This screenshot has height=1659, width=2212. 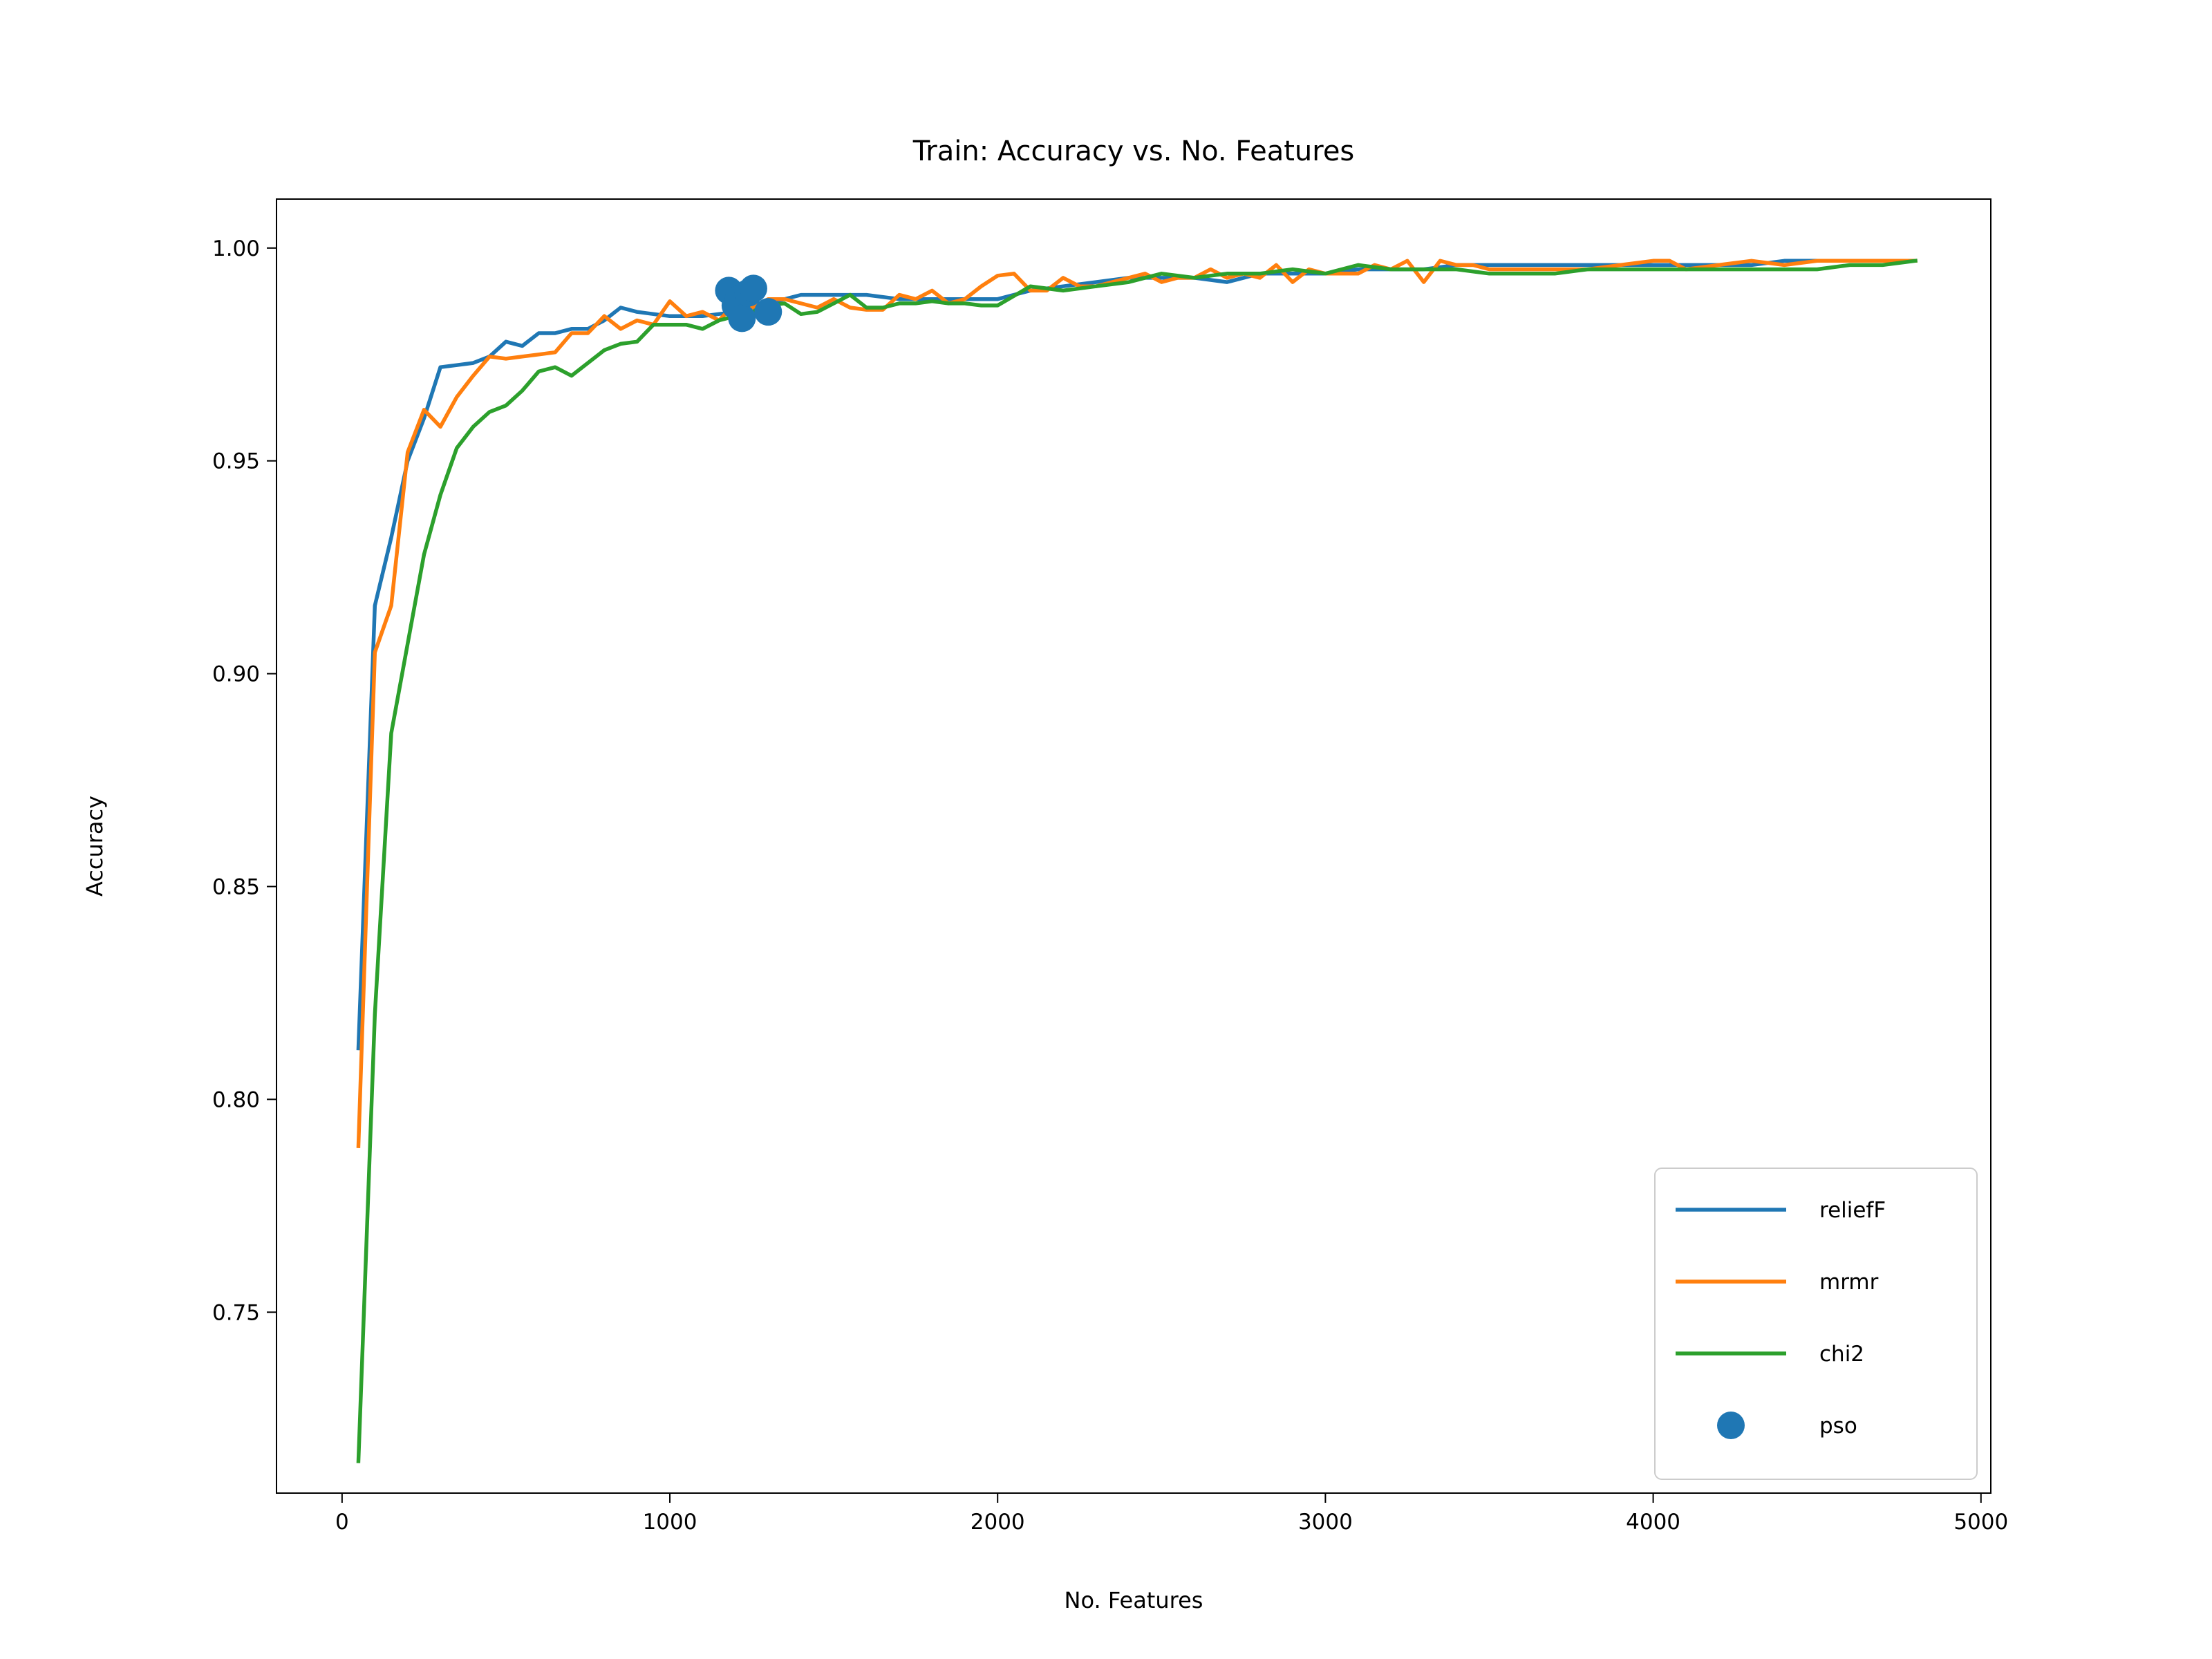 I want to click on y-axis-label: Accuracy, so click(x=95, y=847).